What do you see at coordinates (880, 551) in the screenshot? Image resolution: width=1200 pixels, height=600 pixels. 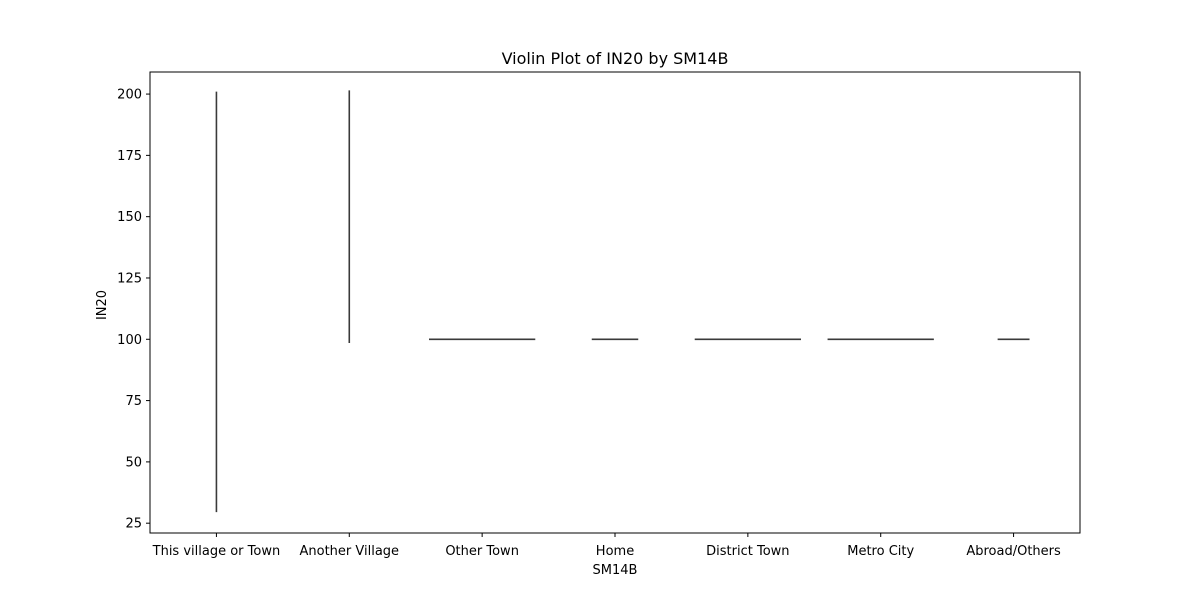 I see `x-tick-label: Metro City` at bounding box center [880, 551].